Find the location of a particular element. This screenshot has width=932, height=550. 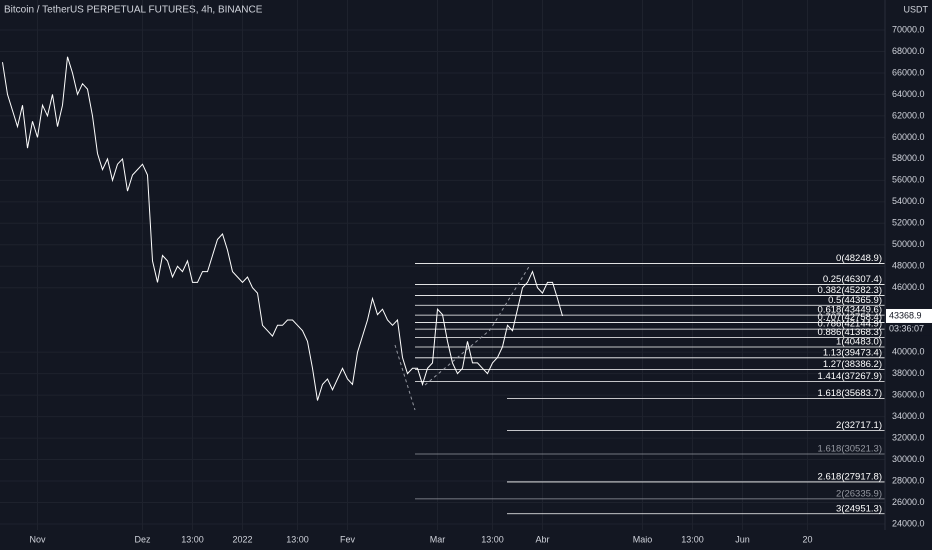

fib-label: 1.618(35683.7) is located at coordinates (850, 393).